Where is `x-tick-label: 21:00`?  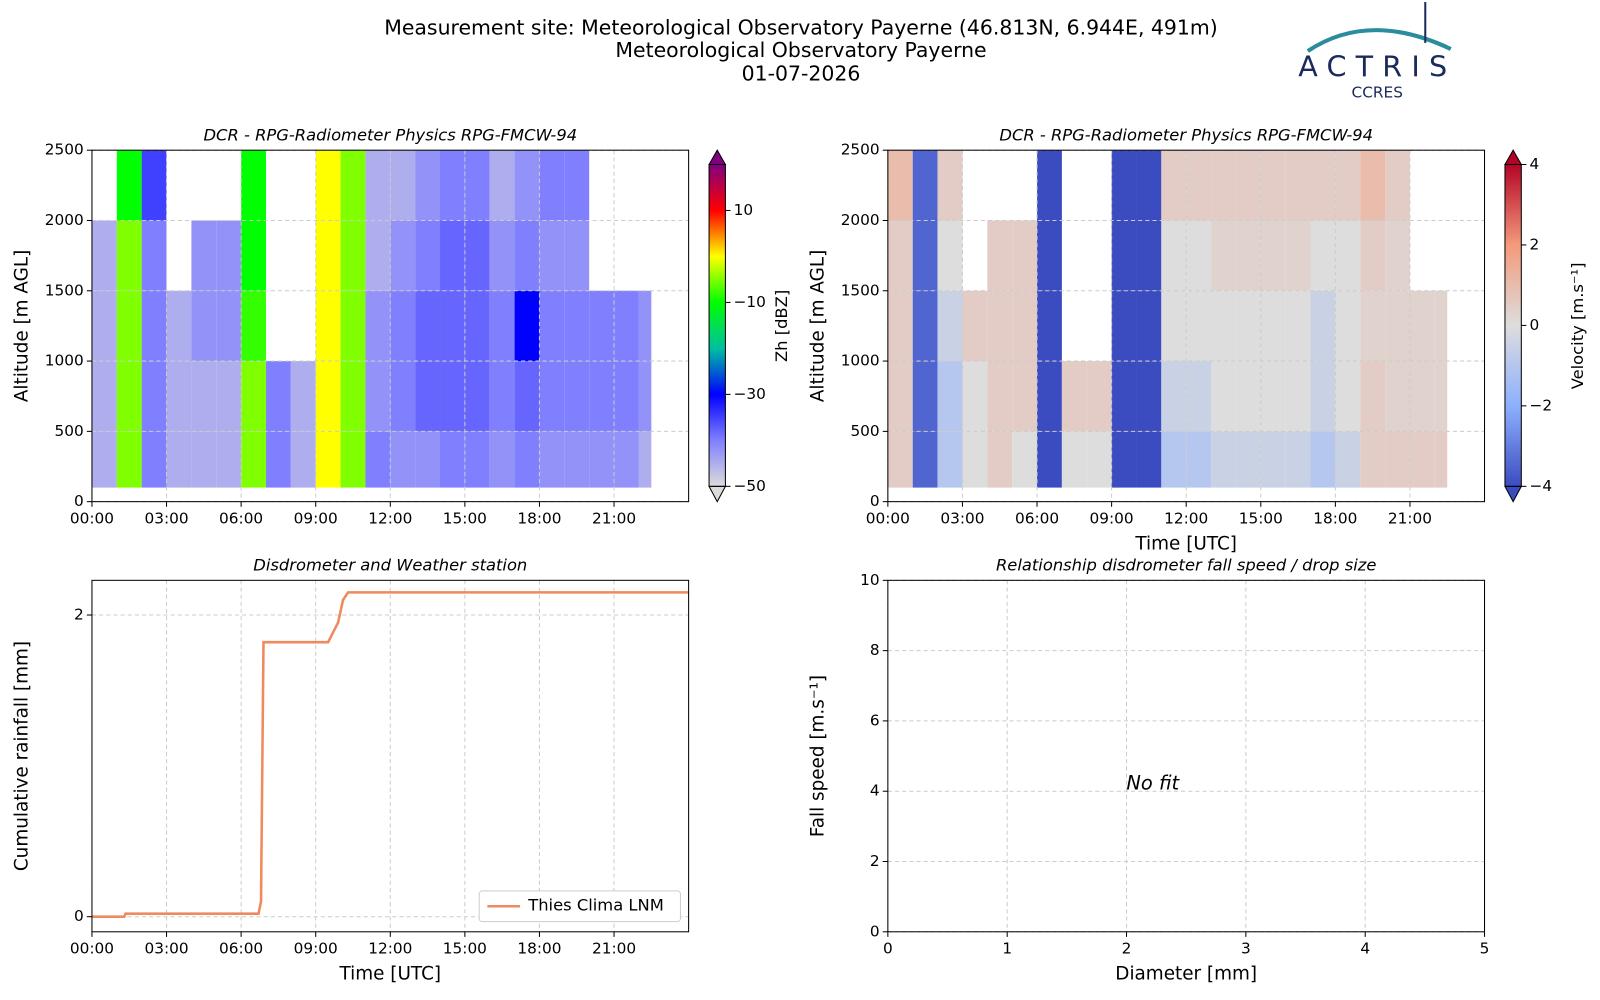 x-tick-label: 21:00 is located at coordinates (1410, 519).